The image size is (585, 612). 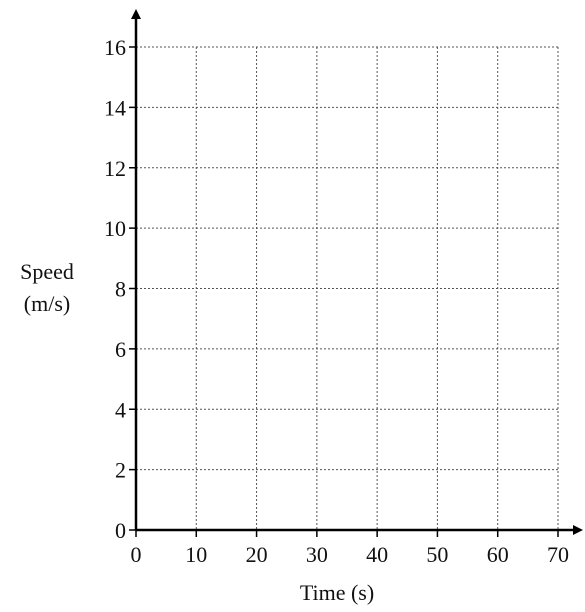 I want to click on y-tick-label-8: 8, so click(x=120, y=289).